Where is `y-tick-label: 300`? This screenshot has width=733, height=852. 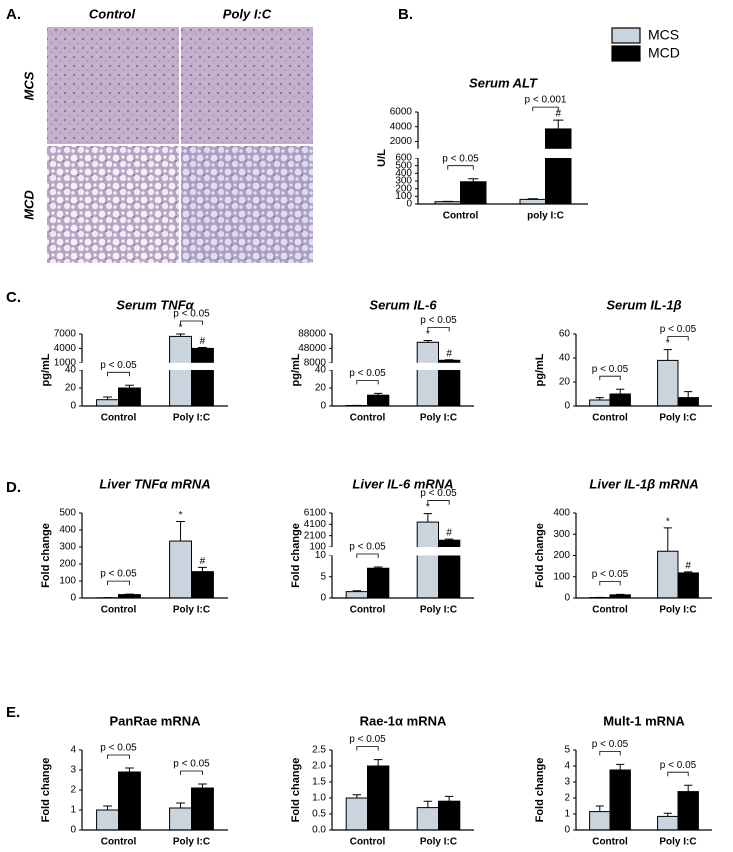
y-tick-label: 300 is located at coordinates (561, 534).